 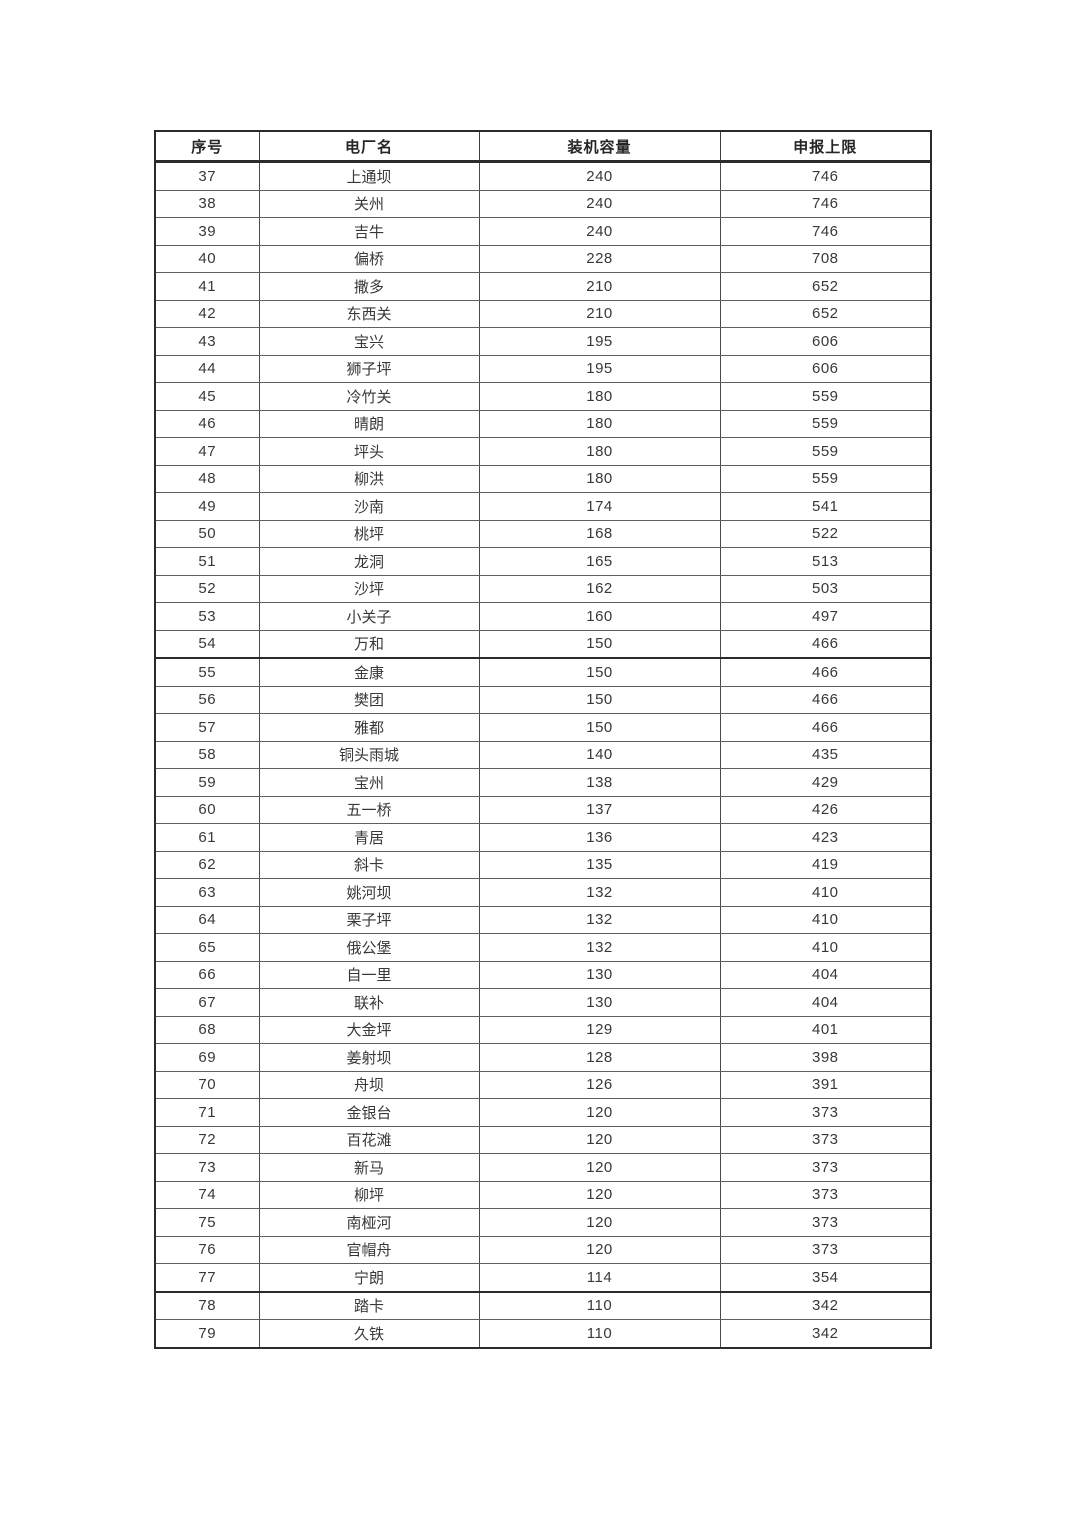 I want to click on table-row: 58 铜头雨城 140 435, so click(x=543, y=755).